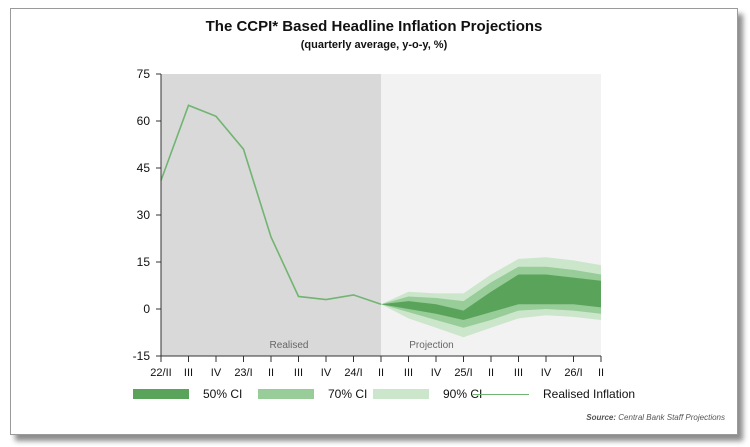 The width and height of the screenshot is (750, 447). What do you see at coordinates (188, 373) in the screenshot?
I see `x-tick-label-1: III` at bounding box center [188, 373].